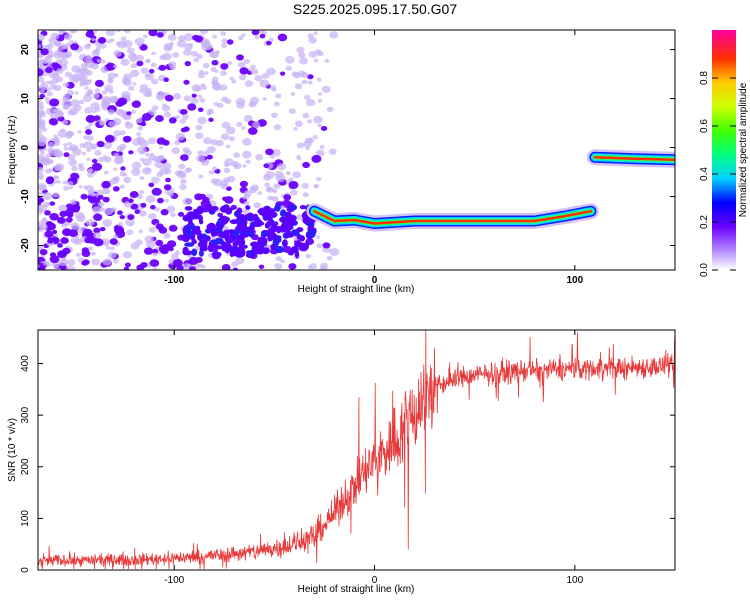  I want to click on spectrogram-xlabel: Height of straight line (km), so click(356, 289).